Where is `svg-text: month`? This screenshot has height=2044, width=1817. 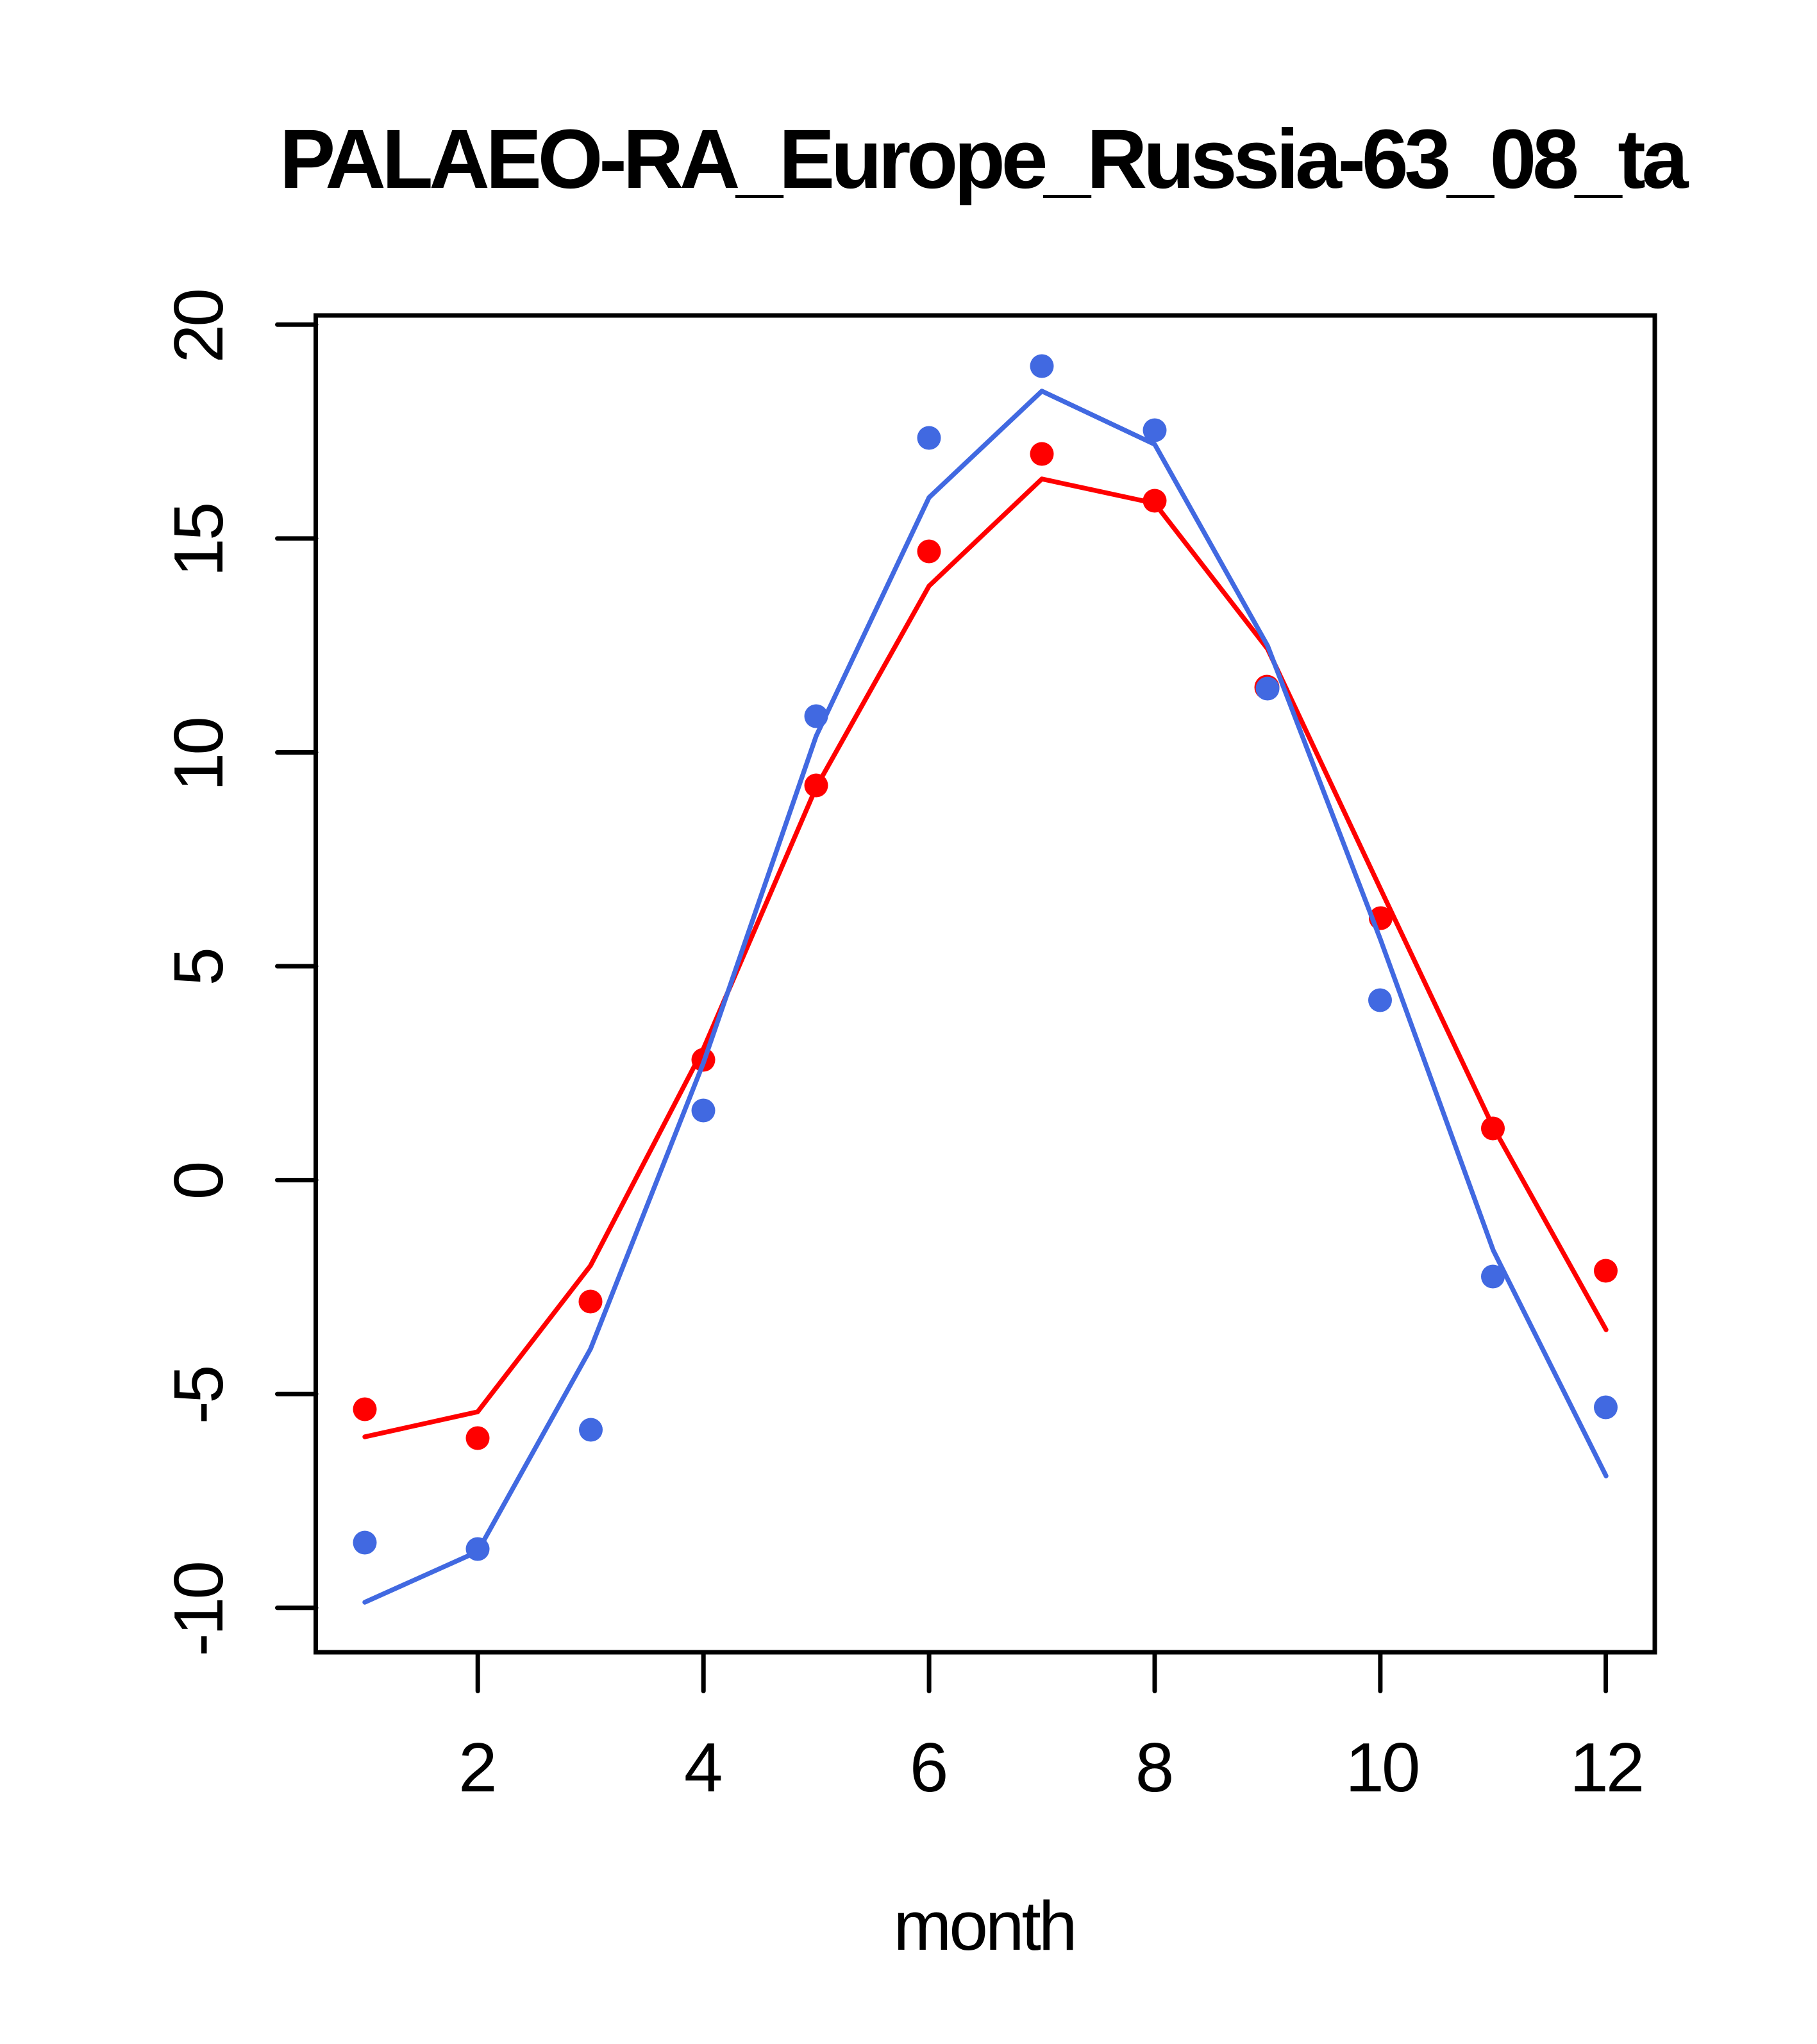
svg-text: month is located at coordinates (984, 1926).